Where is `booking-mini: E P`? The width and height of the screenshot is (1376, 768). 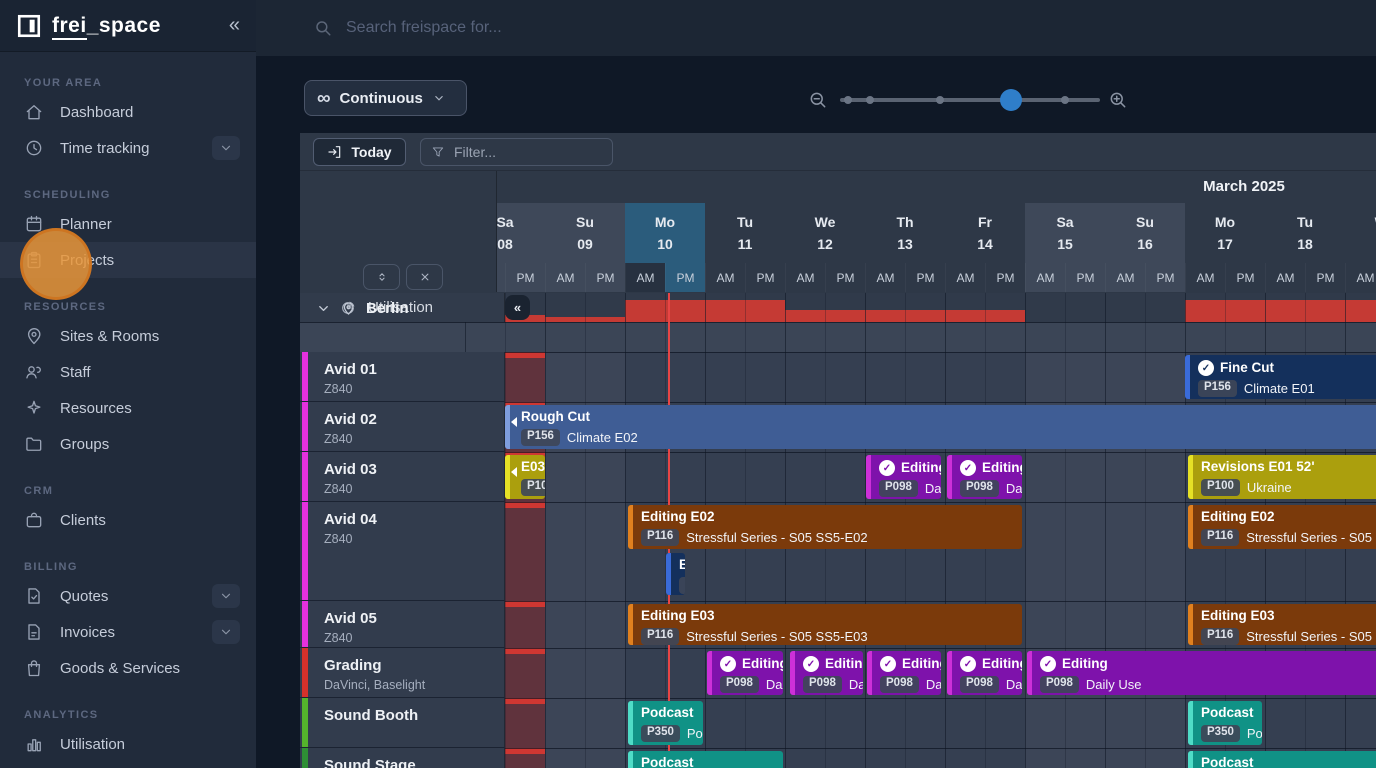
booking-mini: E P is located at coordinates (675, 574).